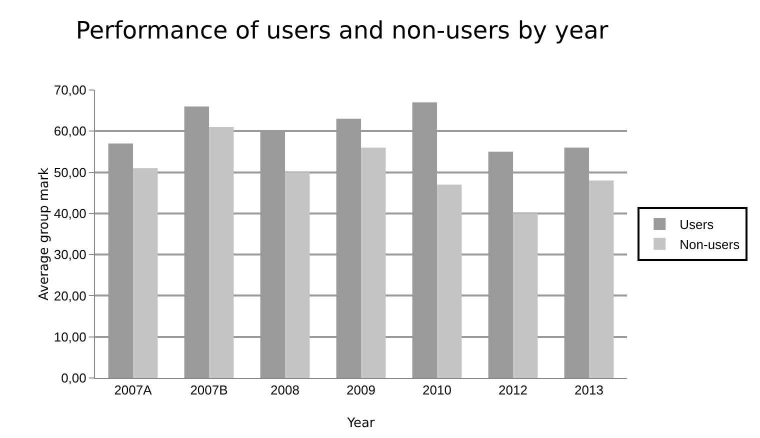  Describe the element at coordinates (70, 131) in the screenshot. I see `y-tick-label: 60,00` at that location.